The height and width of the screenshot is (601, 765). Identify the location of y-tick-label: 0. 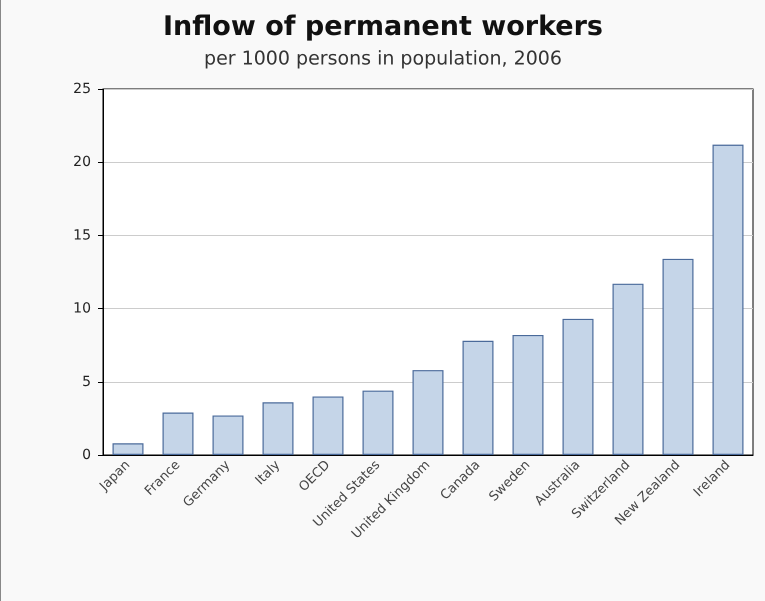
(86, 455).